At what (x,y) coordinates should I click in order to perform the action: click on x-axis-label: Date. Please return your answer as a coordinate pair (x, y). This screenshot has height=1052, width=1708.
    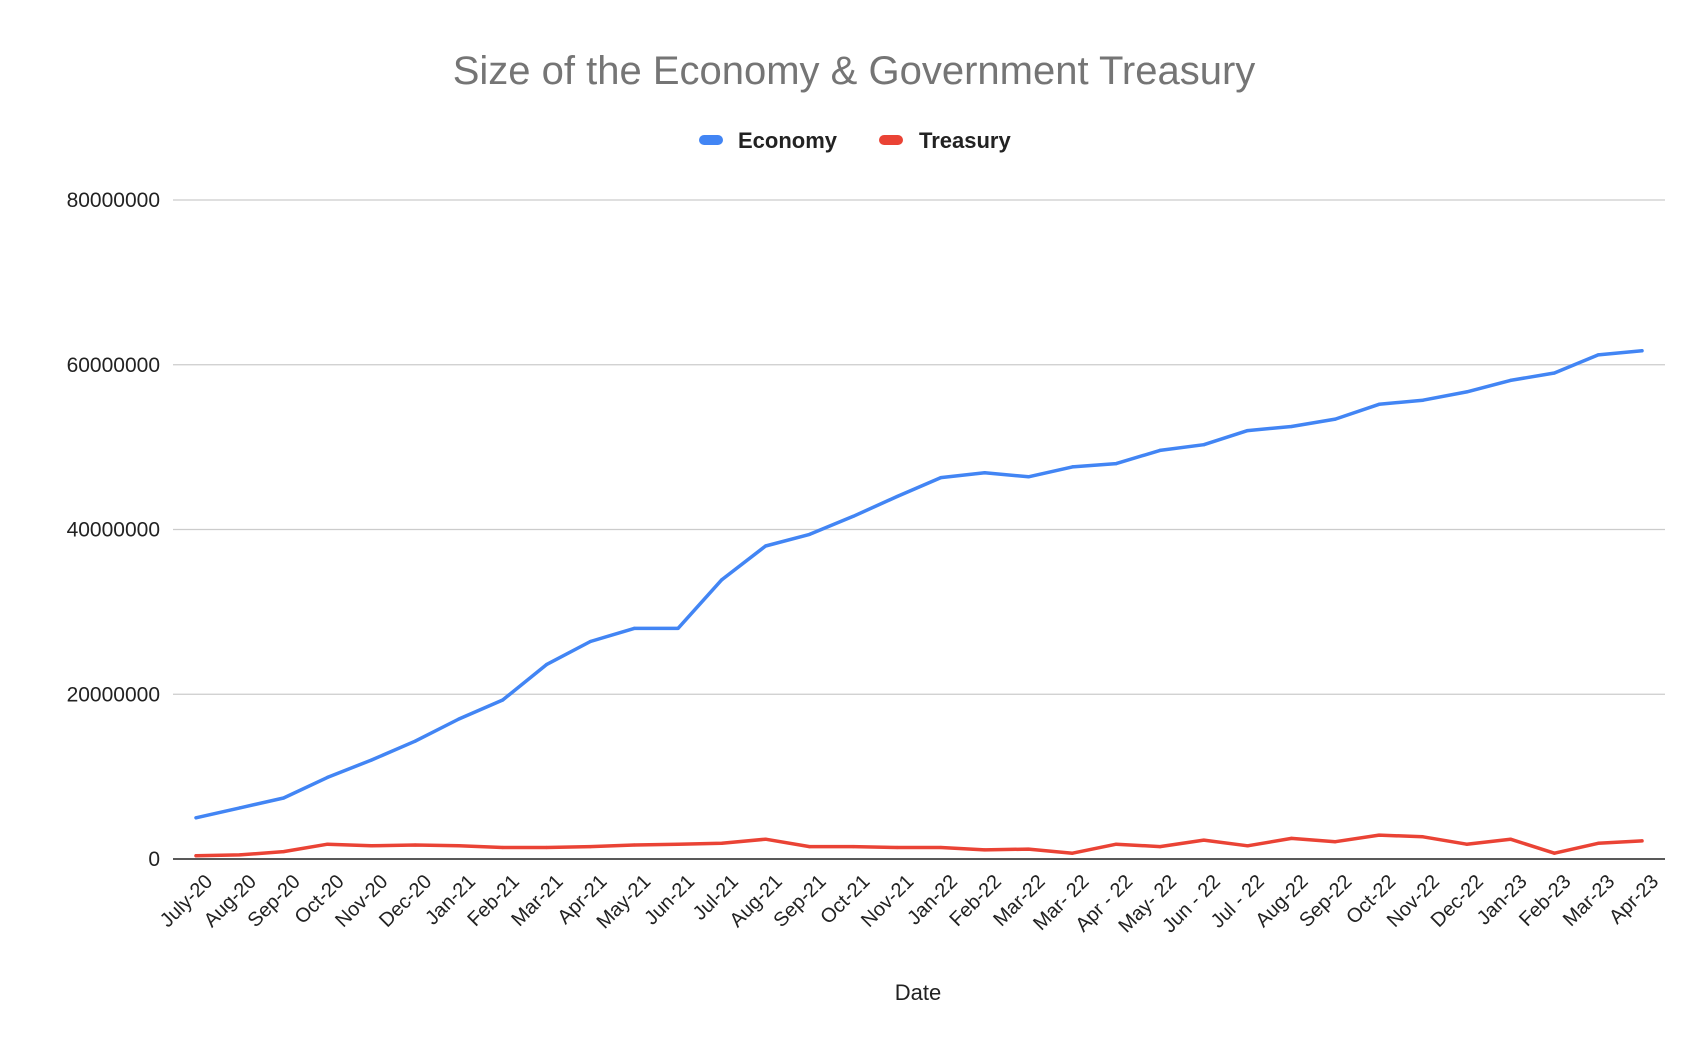
    Looking at the image, I should click on (918, 992).